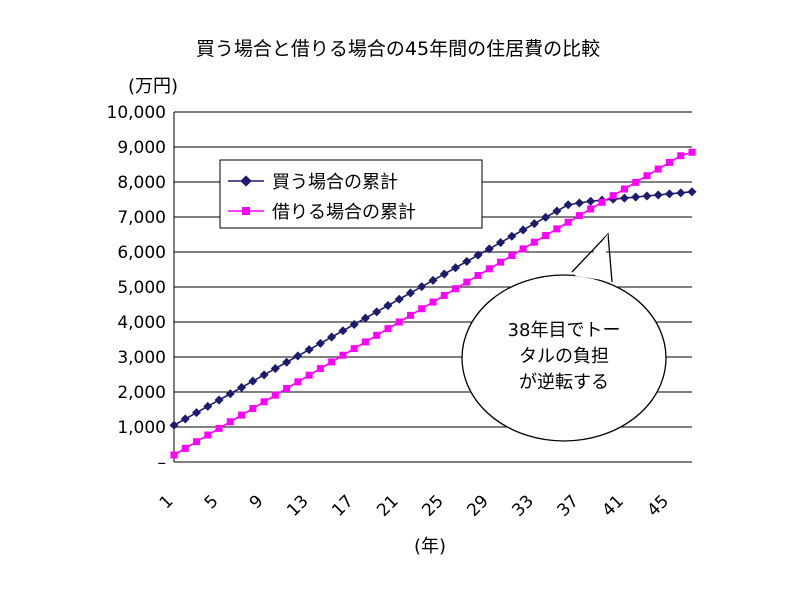  What do you see at coordinates (136, 113) in the screenshot?
I see `y-tick-label: 10,000` at bounding box center [136, 113].